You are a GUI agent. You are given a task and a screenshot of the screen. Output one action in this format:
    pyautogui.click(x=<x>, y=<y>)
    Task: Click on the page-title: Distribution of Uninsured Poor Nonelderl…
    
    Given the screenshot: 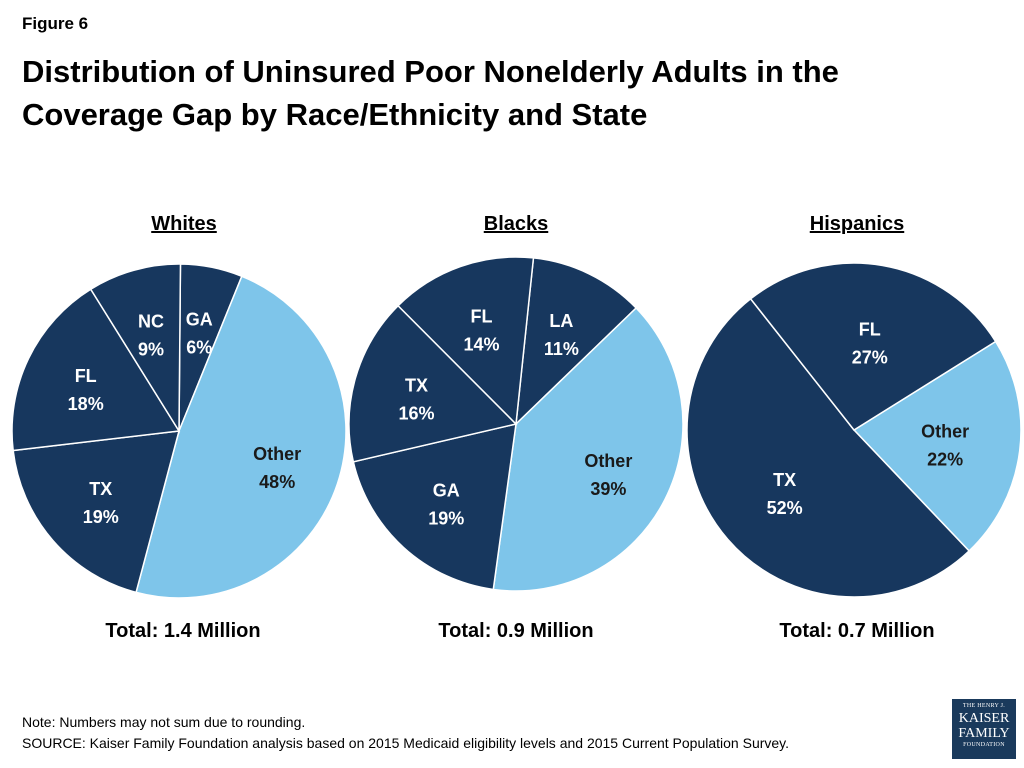 What is the action you would take?
    pyautogui.click(x=472, y=93)
    